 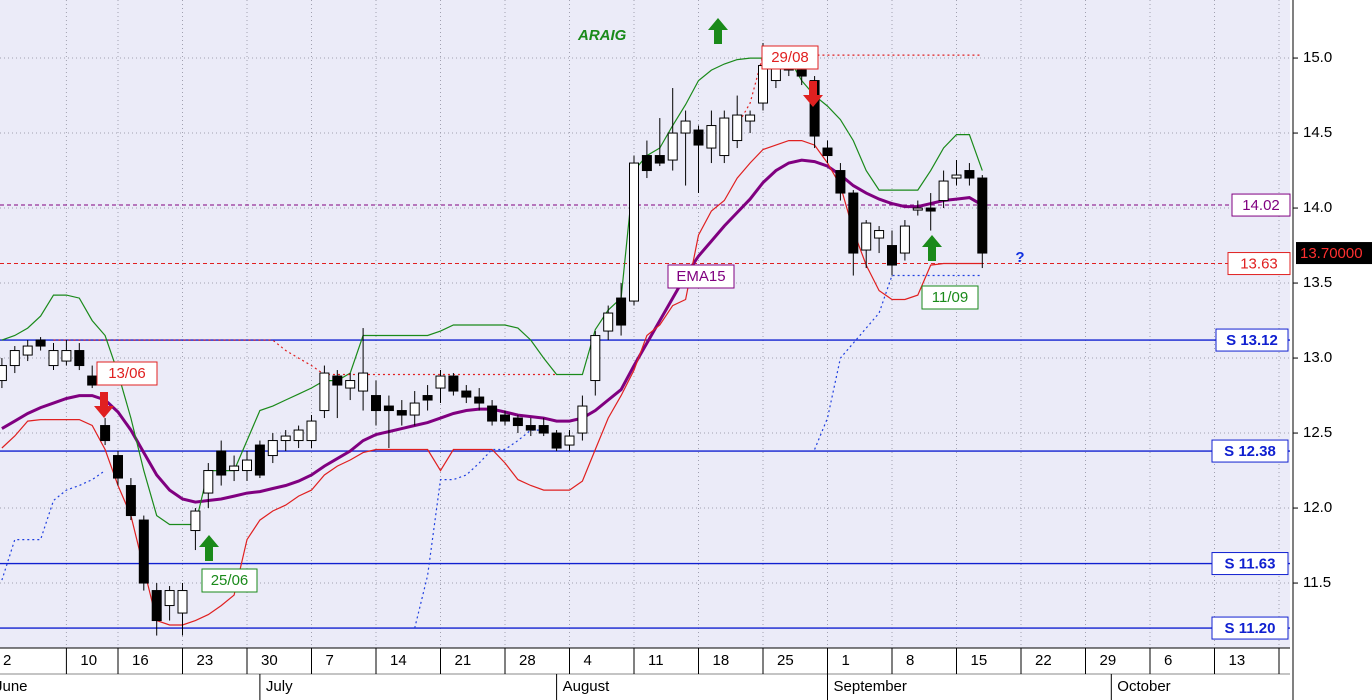 I want to click on x-tick-label: 13, so click(x=1237, y=660).